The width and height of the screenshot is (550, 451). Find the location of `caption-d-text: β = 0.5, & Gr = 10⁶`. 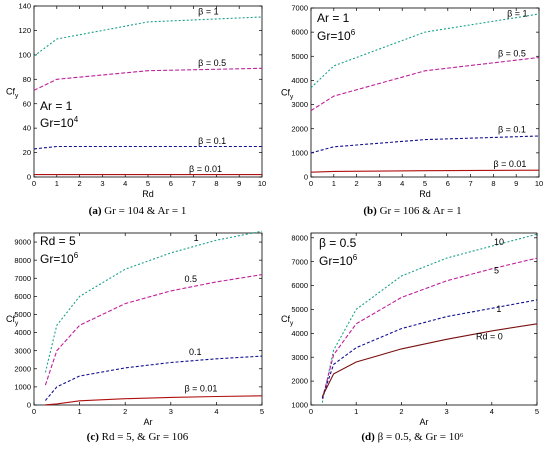

caption-d-text: β = 0.5, & Gr = 10⁶ is located at coordinates (419, 437).